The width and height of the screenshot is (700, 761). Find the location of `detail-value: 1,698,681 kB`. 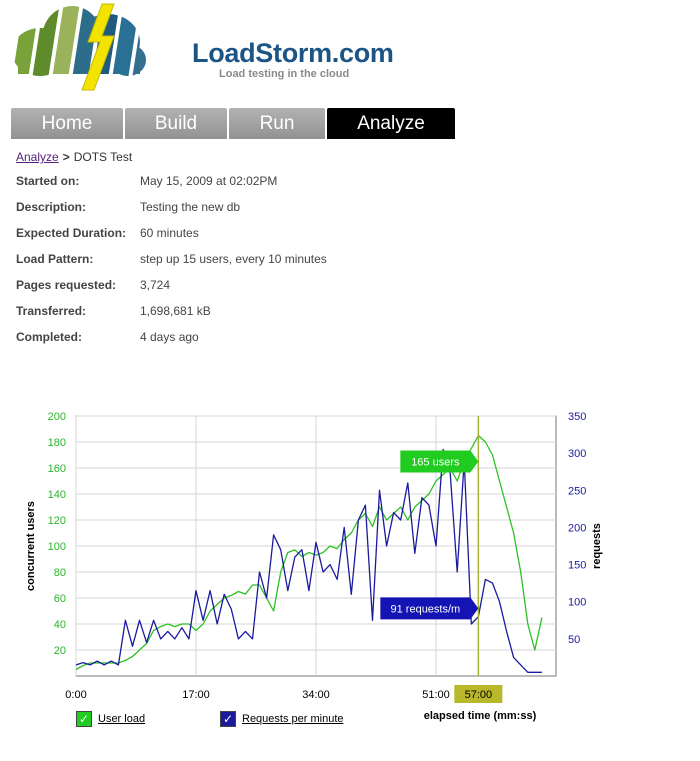

detail-value: 1,698,681 kB is located at coordinates (175, 311).